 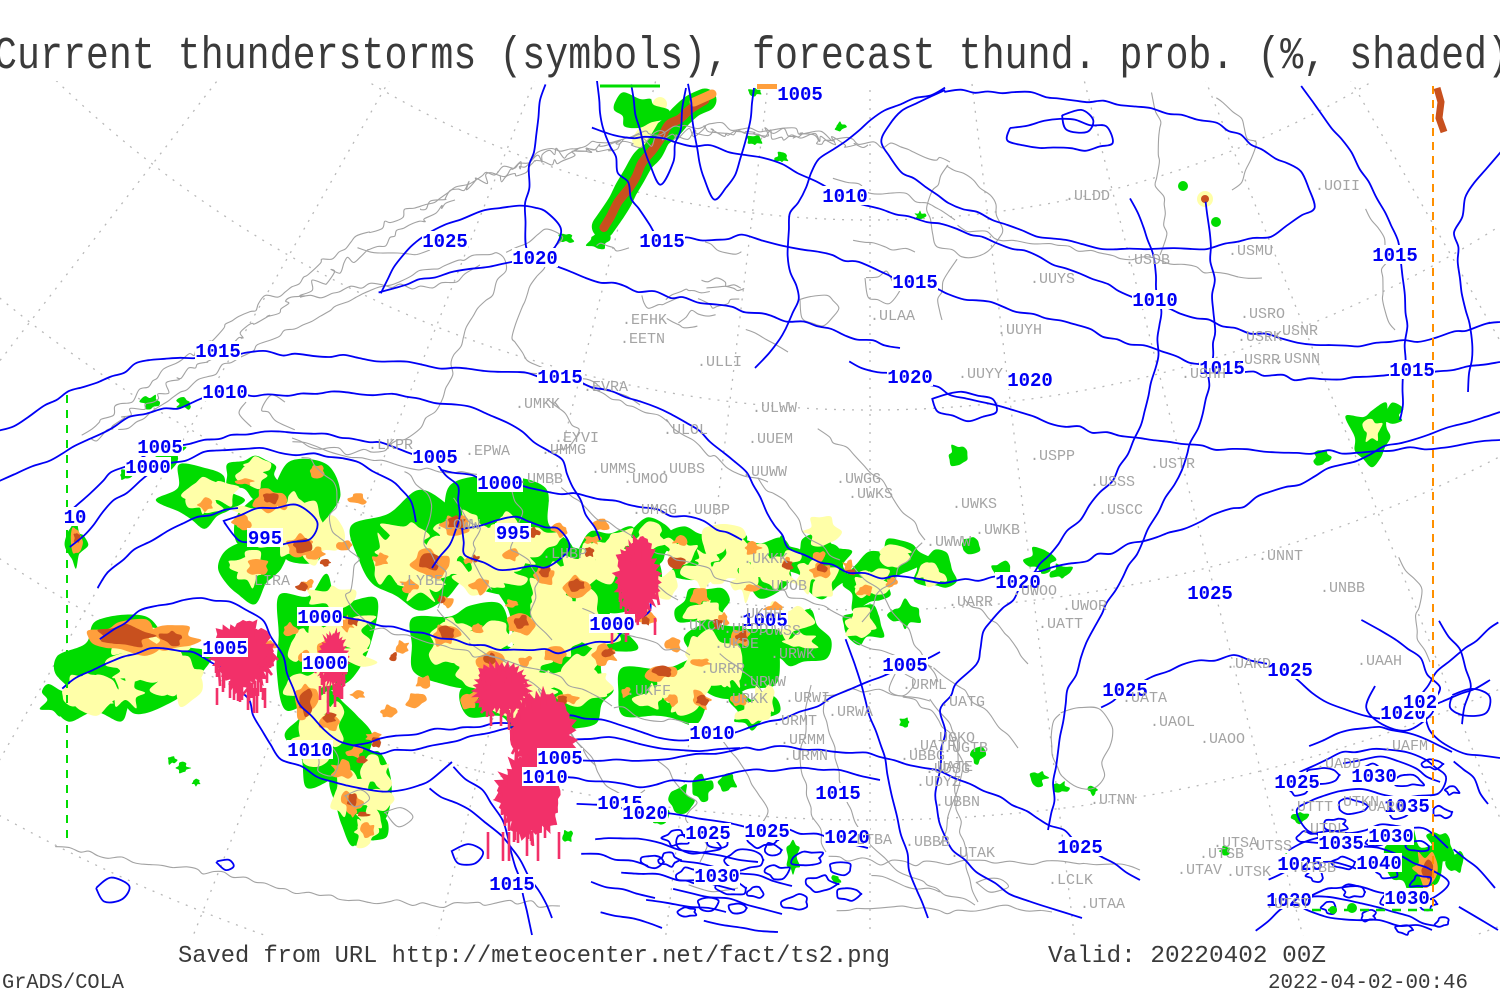 I want to click on svg-text: 1035, so click(x=1341, y=844).